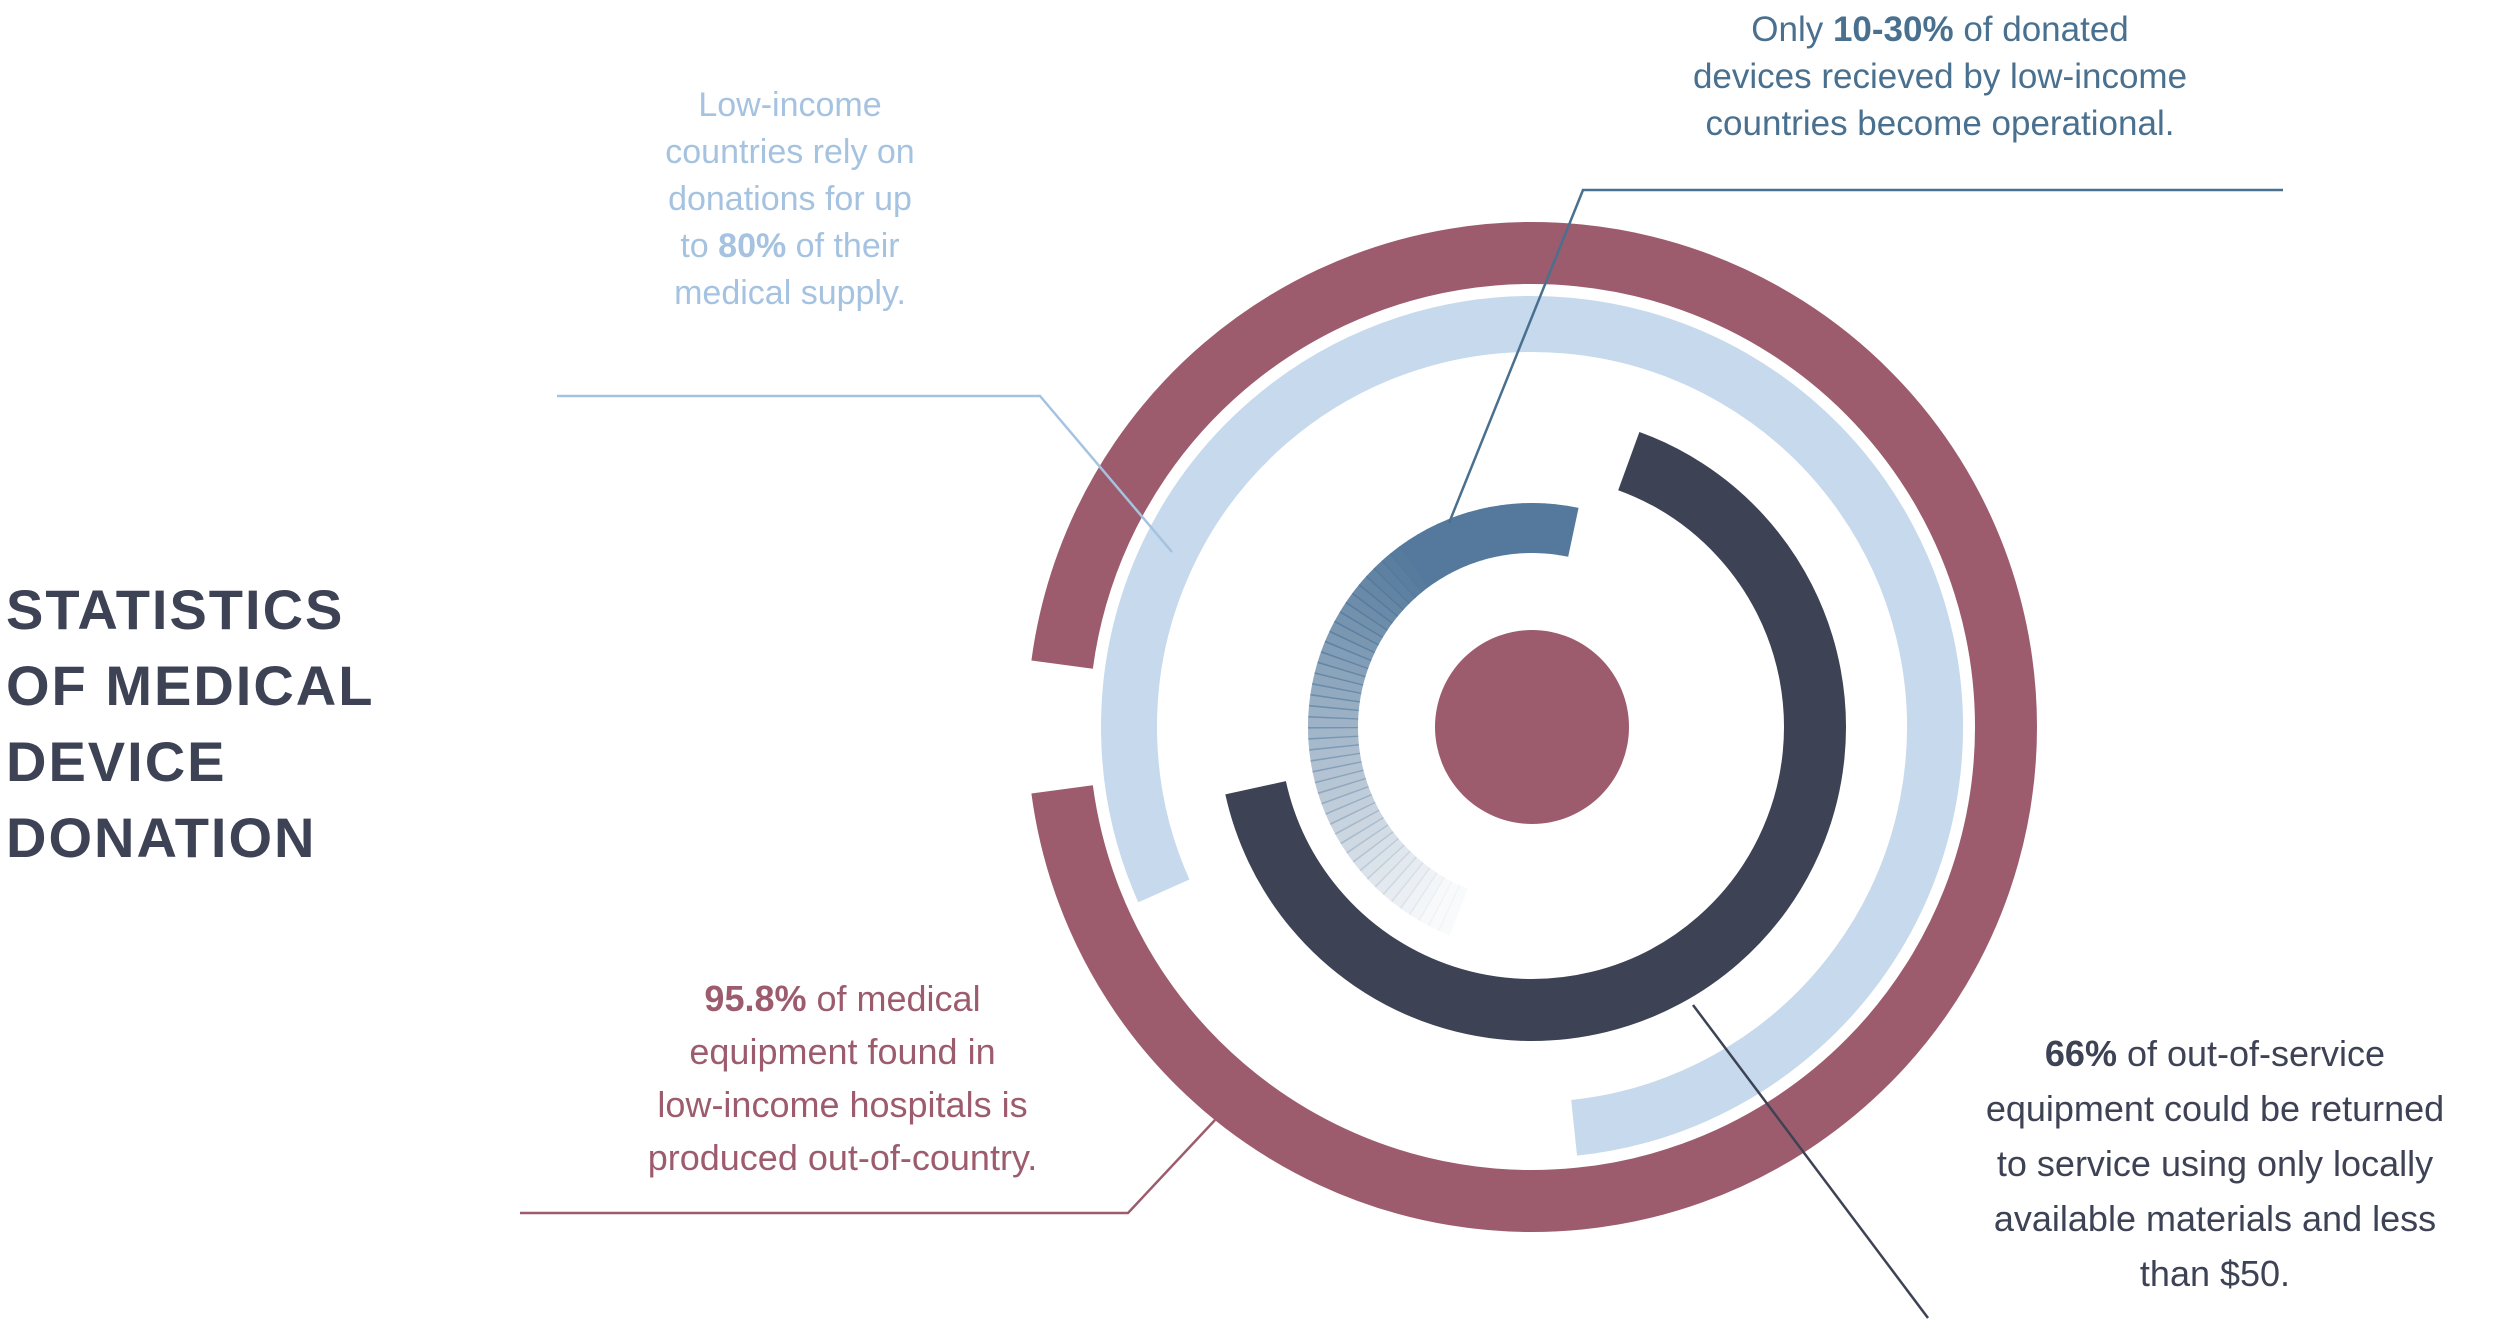 The width and height of the screenshot is (2500, 1323). Describe the element at coordinates (2215, 1273) in the screenshot. I see `annotation-line: than $50.` at that location.